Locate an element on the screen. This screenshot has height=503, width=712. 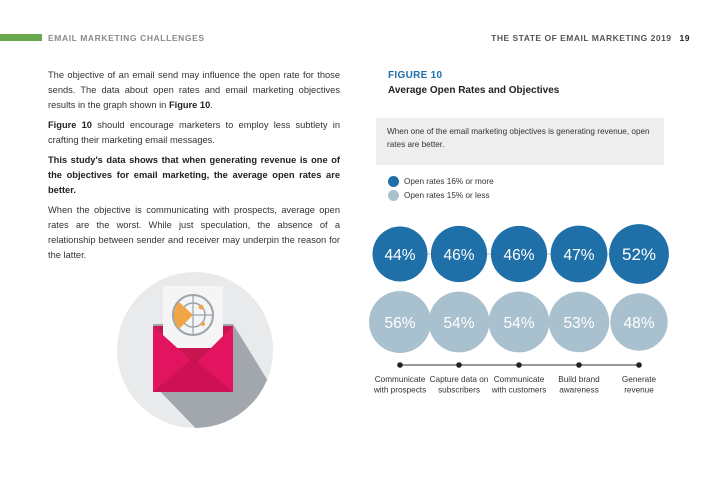
category-label: with prospects is located at coordinates (399, 390).